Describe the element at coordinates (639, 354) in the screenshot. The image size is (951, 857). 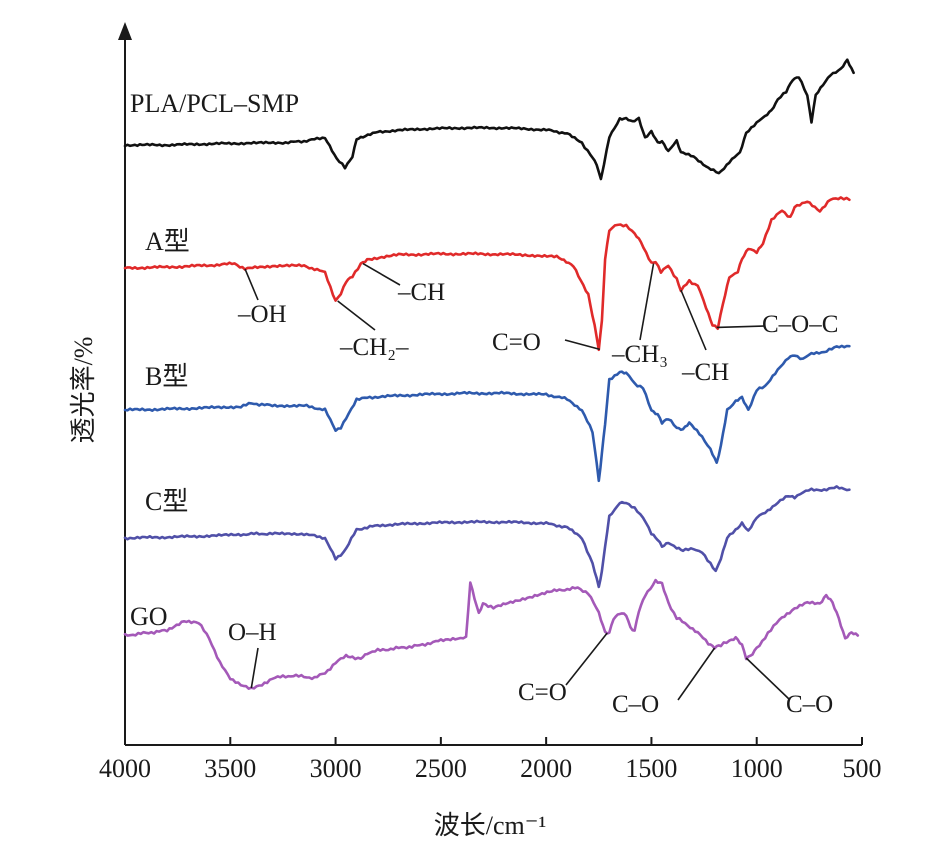
I see `annotation-label: –CH₃` at that location.